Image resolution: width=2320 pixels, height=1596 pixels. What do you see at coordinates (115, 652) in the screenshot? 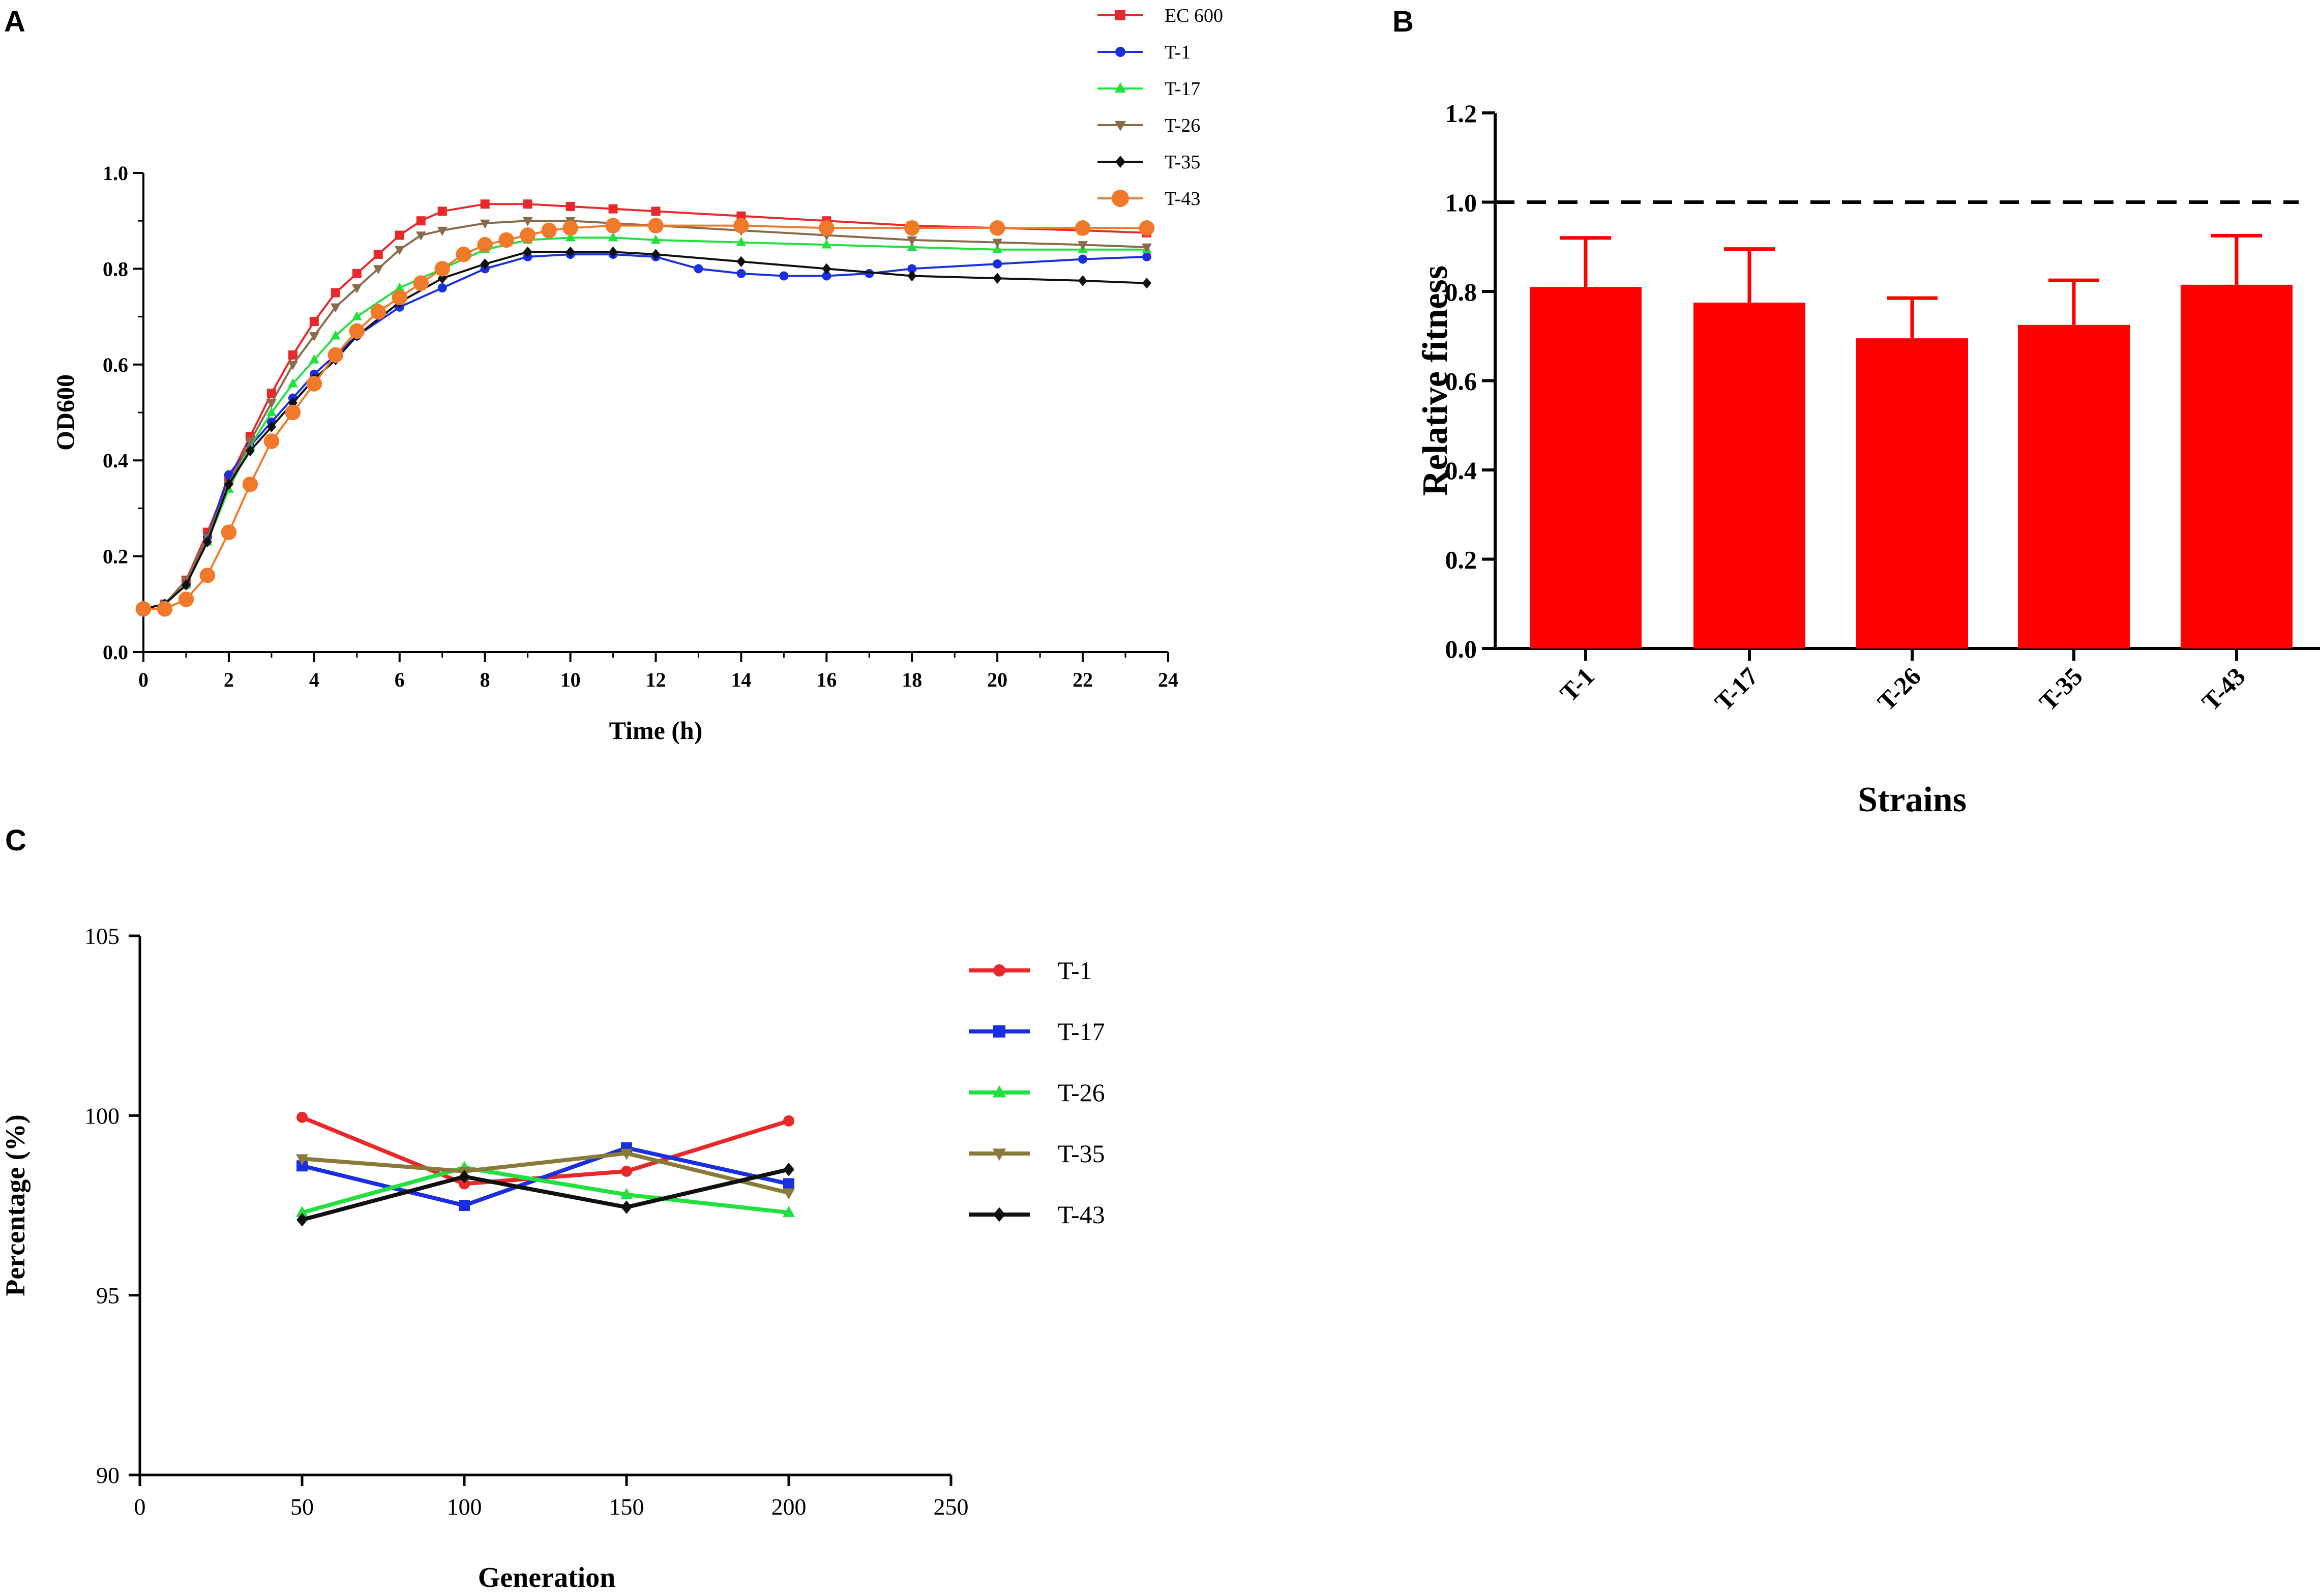
I see `chart-a-y-tick-label: 0.0` at bounding box center [115, 652].